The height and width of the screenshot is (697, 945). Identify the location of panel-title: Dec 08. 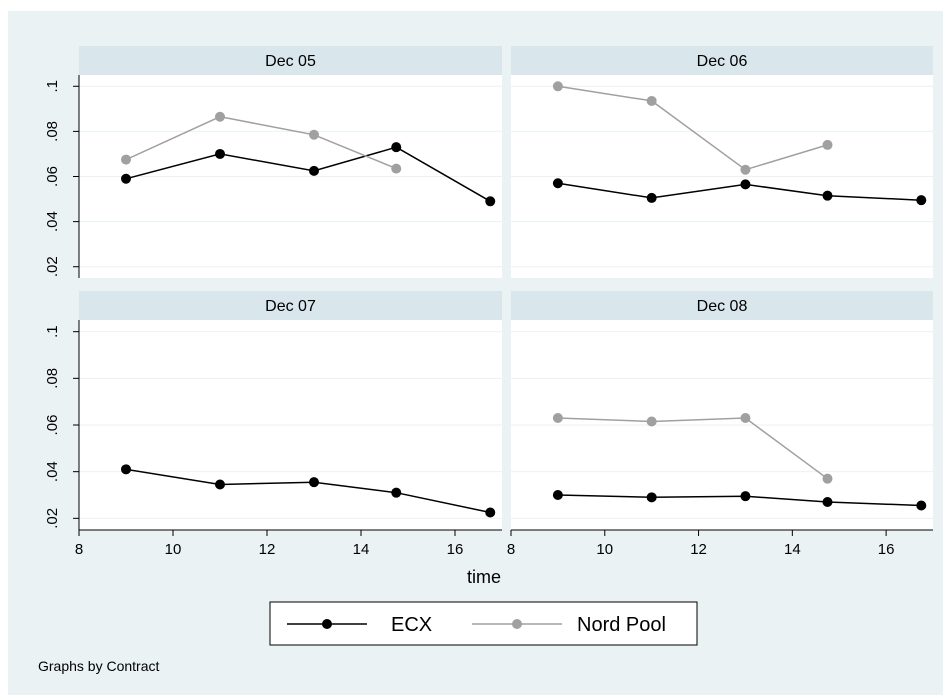
(722, 306).